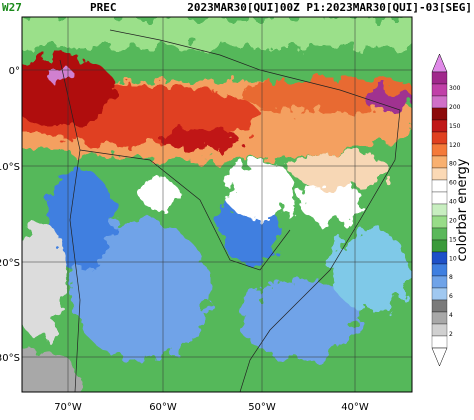 This screenshot has height=420, width=474. Describe the element at coordinates (355, 407) in the screenshot. I see `lon-label: 40°W` at that location.